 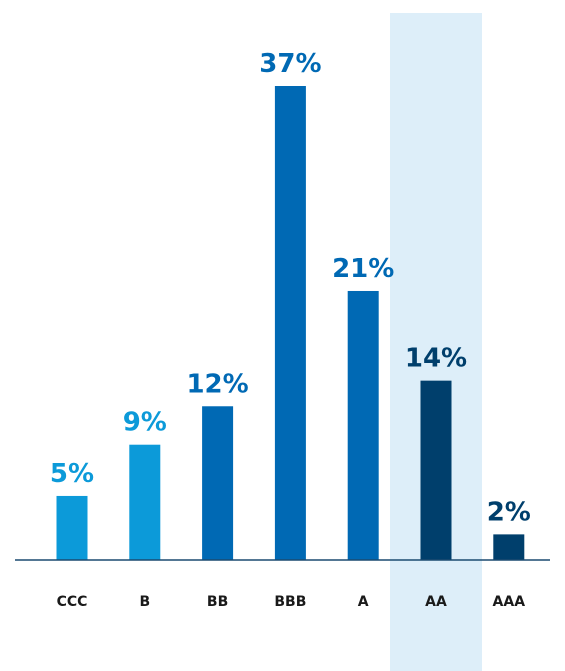 What do you see at coordinates (72, 474) in the screenshot?
I see `value-label: 5%` at bounding box center [72, 474].